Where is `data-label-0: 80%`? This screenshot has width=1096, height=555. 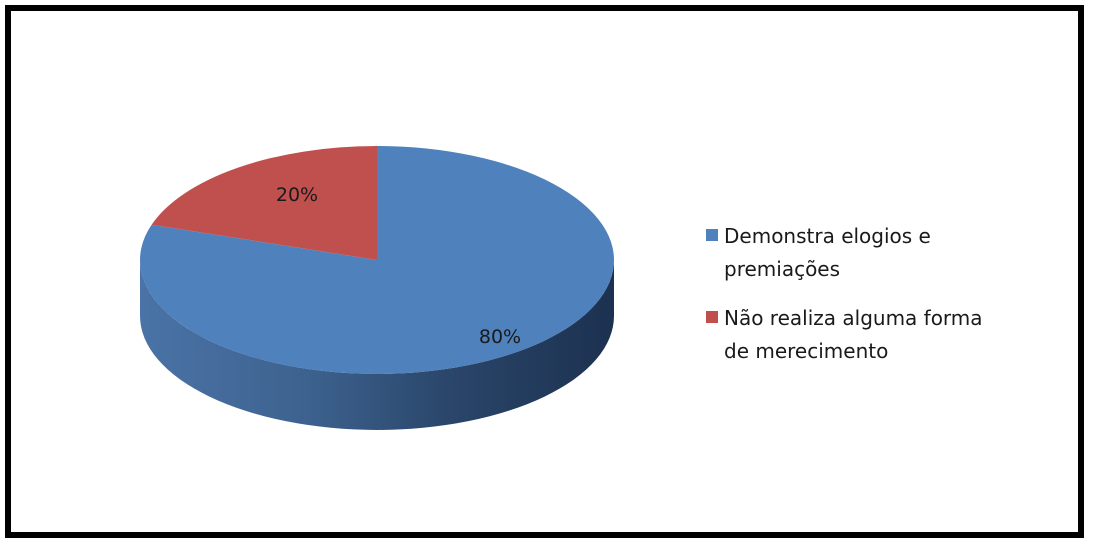
data-label-0: 80% is located at coordinates (500, 337).